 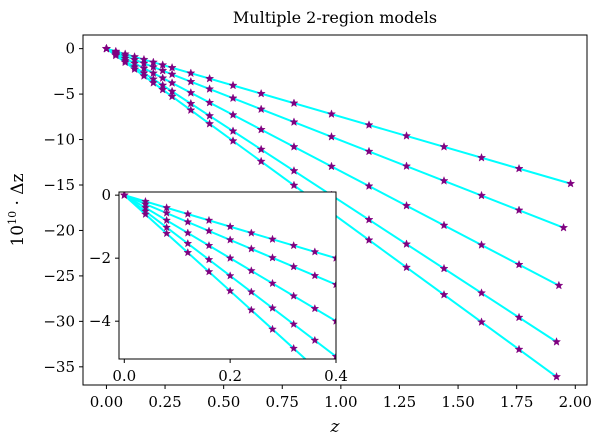 I want to click on x-axis-label: z, so click(x=335, y=427).